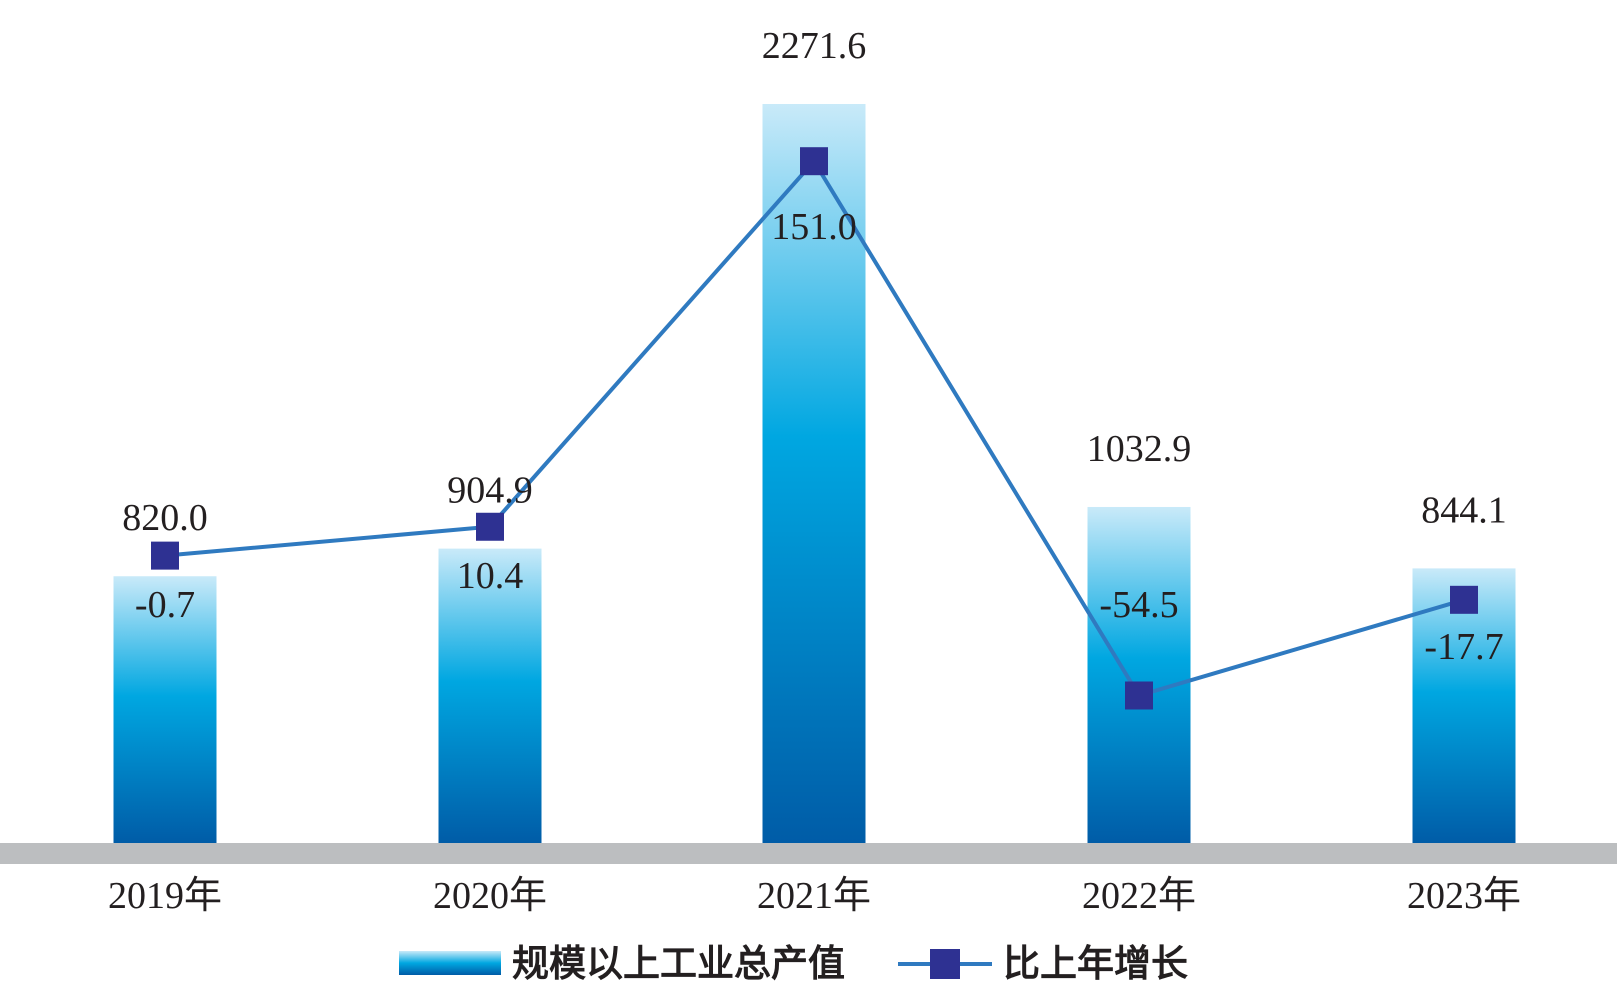  I want to click on x-ticks-layer: 2019年 2020年 2021年 2022年 2023年, so click(814, 896).